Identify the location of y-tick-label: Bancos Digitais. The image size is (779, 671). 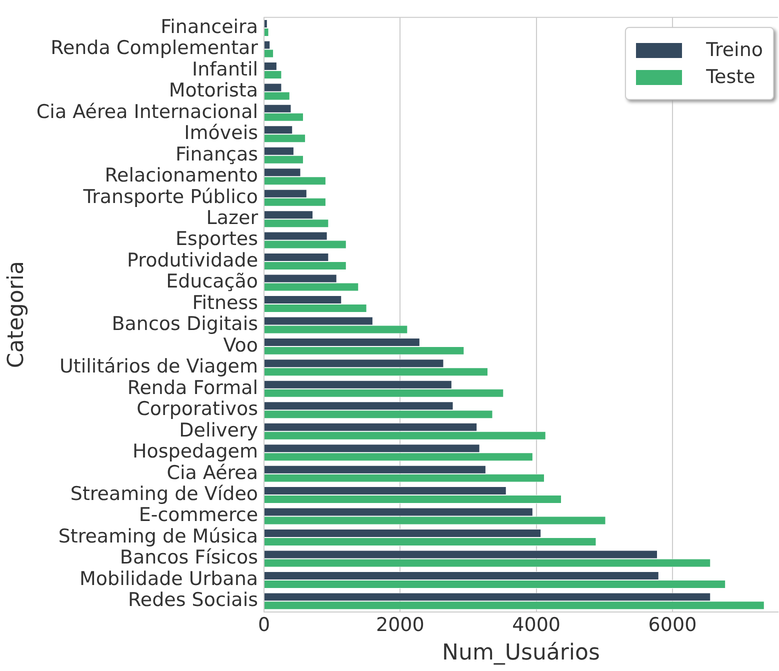
(185, 324).